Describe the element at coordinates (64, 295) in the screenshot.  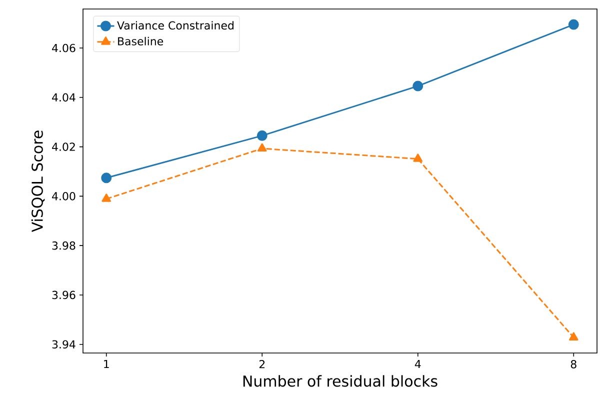
I see `y-tick-label: 3.96` at that location.